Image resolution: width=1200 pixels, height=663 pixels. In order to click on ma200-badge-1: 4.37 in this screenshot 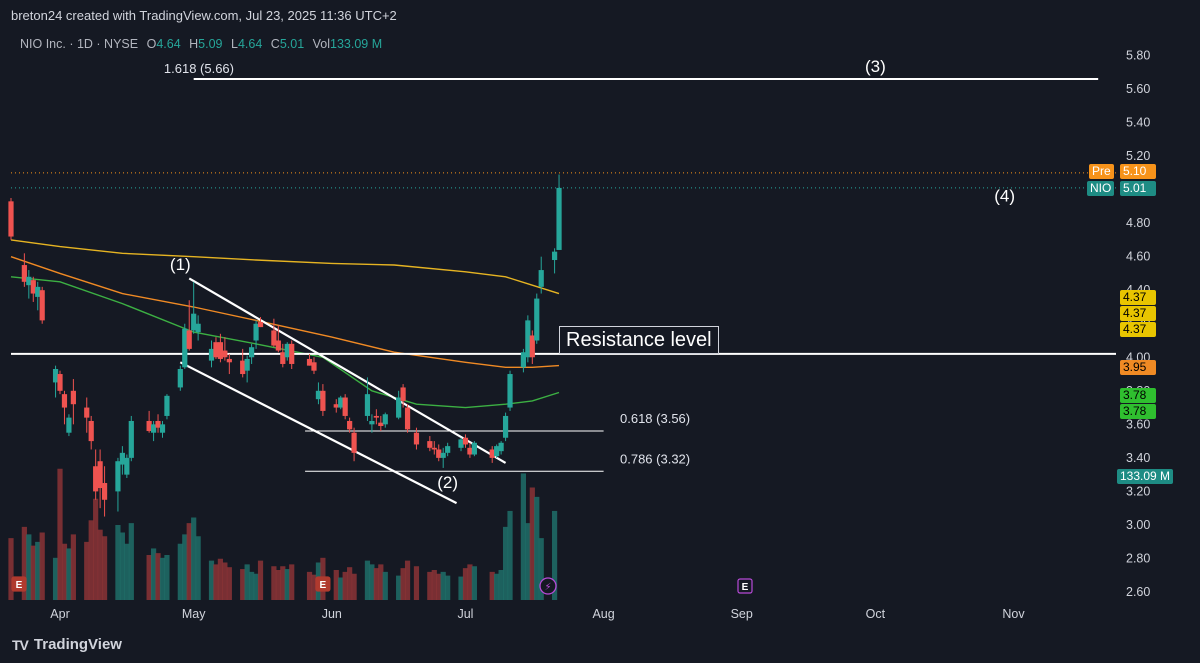, I will do `click(1138, 297)`.